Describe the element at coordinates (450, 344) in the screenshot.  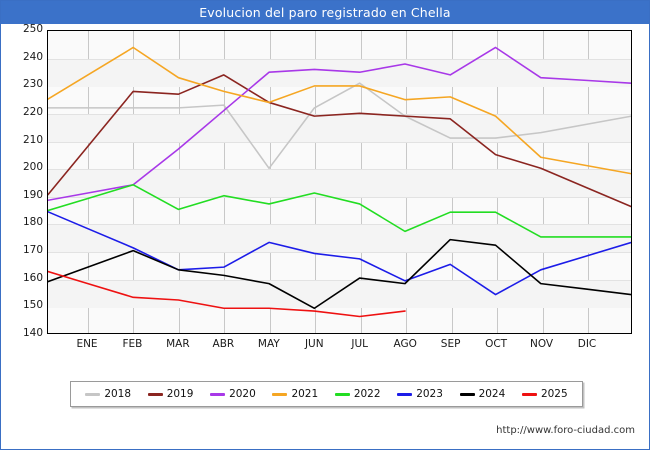
I see `x-axis-tick-label: SEP` at that location.